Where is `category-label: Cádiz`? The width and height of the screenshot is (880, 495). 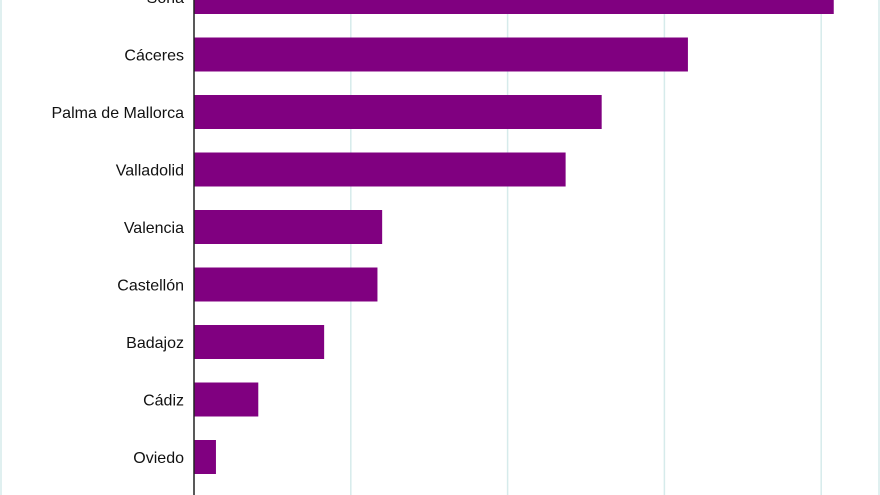
category-label: Cádiz is located at coordinates (163, 401).